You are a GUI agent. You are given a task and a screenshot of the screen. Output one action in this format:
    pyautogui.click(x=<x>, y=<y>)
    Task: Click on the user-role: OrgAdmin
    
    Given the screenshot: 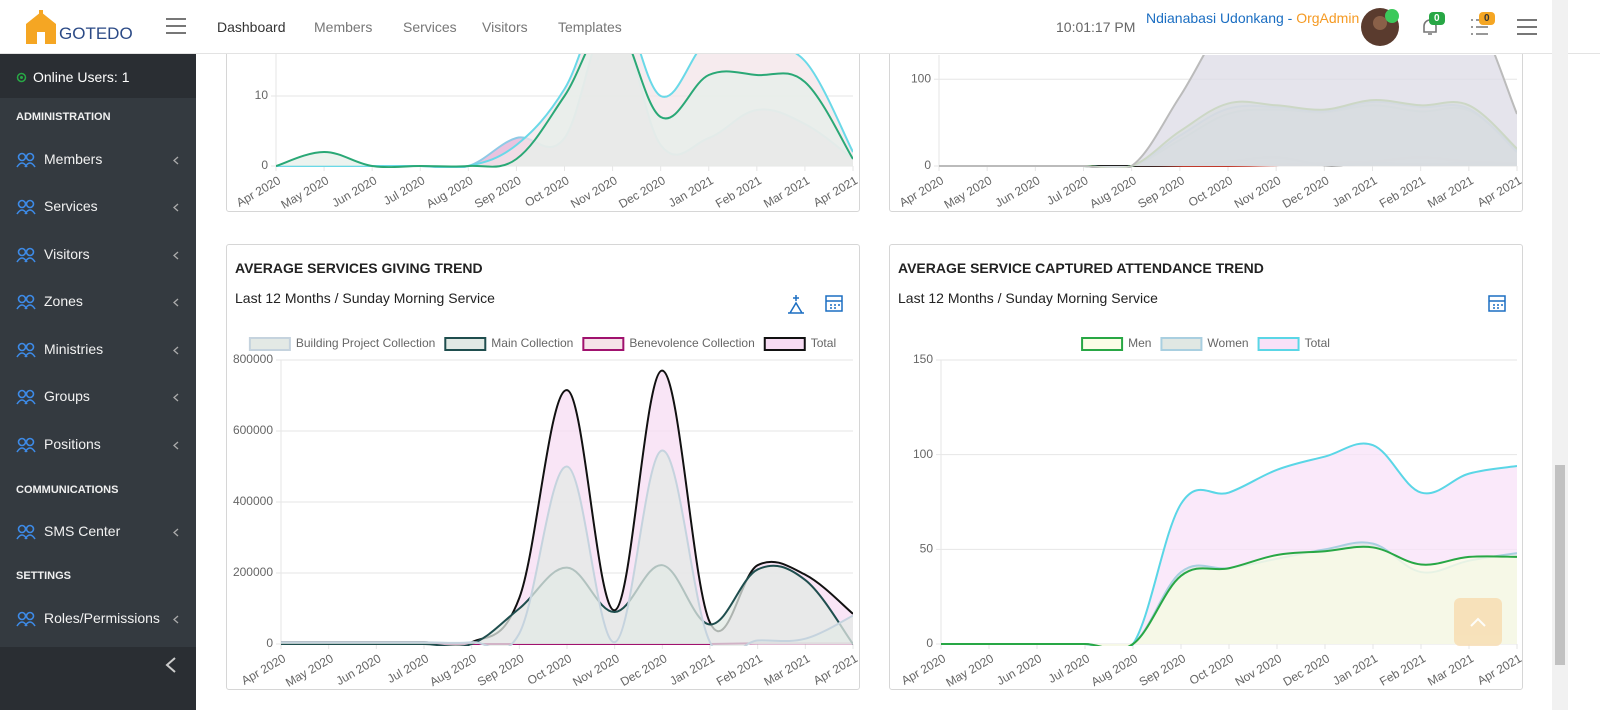 What is the action you would take?
    pyautogui.click(x=1328, y=18)
    